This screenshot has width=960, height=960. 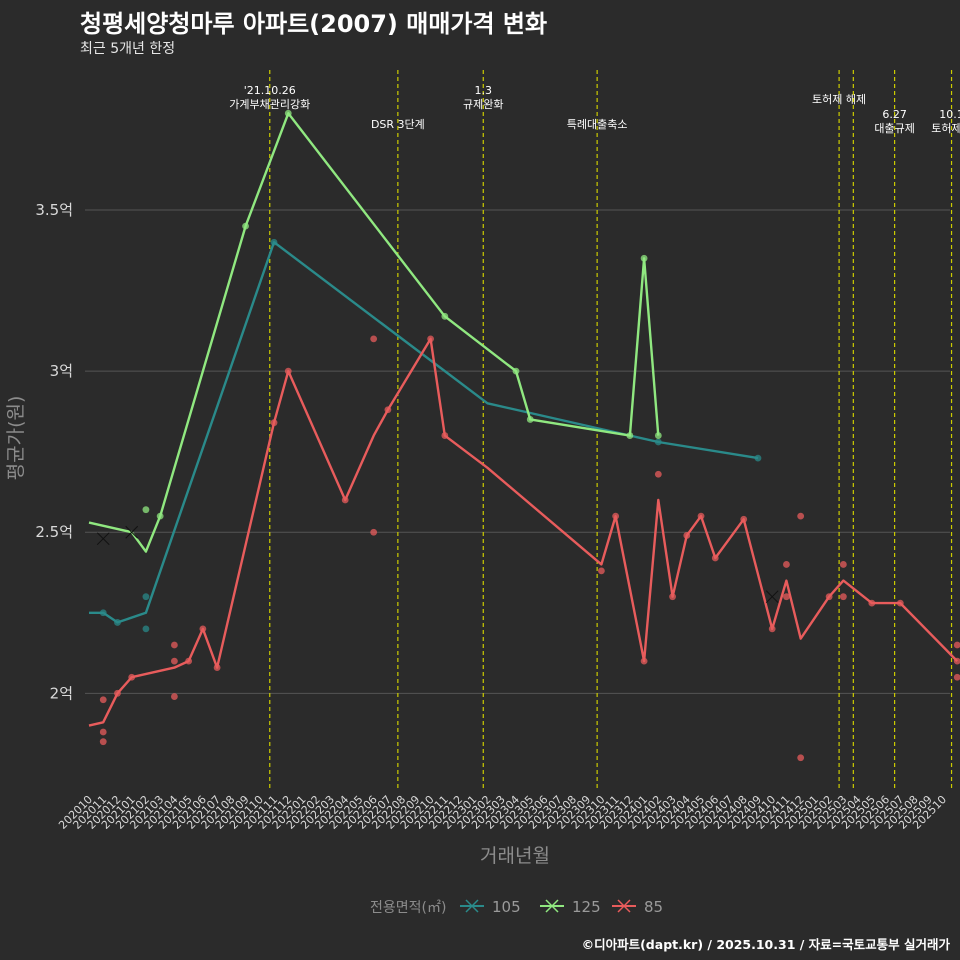 What do you see at coordinates (894, 128) in the screenshot?
I see `event-label: 대출규제` at bounding box center [894, 128].